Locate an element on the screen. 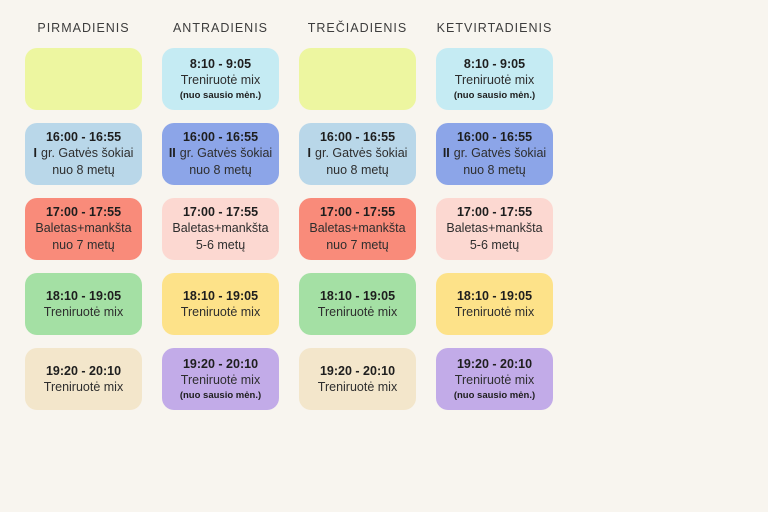 This screenshot has height=512, width=768. day-header: PIRMADIENIS is located at coordinates (83, 28).